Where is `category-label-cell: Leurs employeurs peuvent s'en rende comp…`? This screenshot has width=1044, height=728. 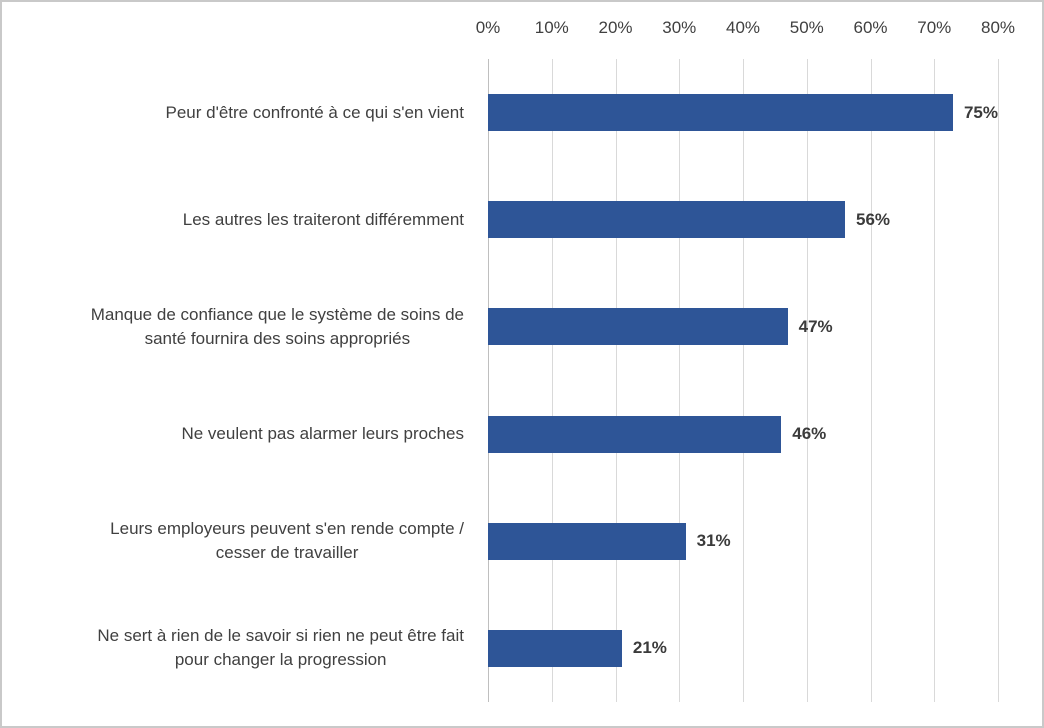 category-label-cell: Leurs employeurs peuvent s'en rende comp… is located at coordinates (243, 541).